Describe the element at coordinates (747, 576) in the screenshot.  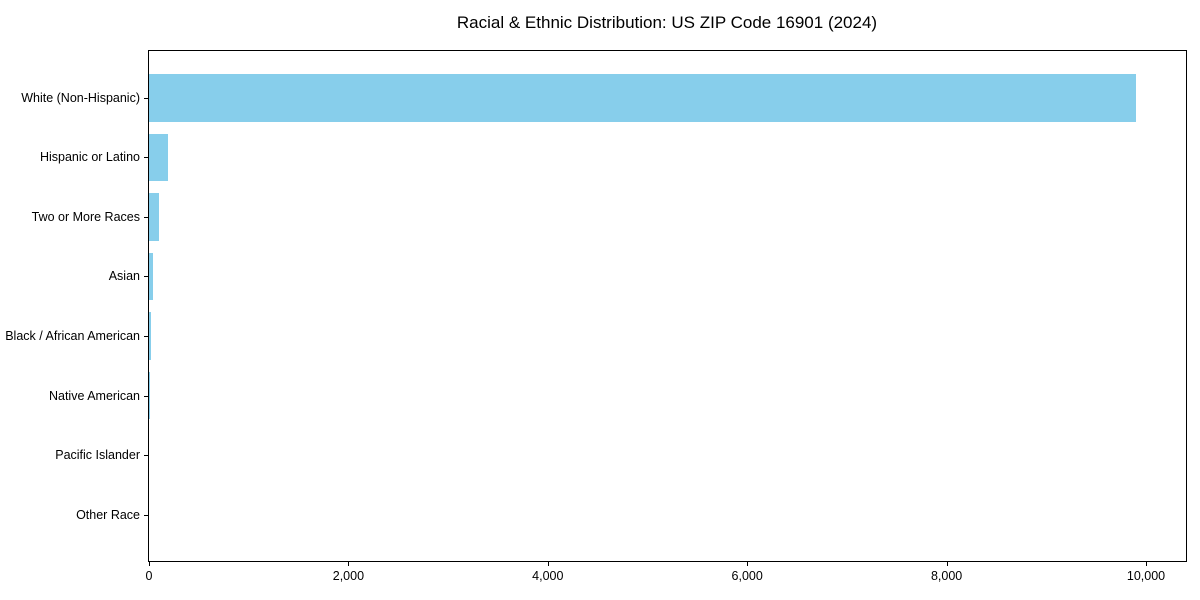
I see `x-tick-label: 6,000` at that location.